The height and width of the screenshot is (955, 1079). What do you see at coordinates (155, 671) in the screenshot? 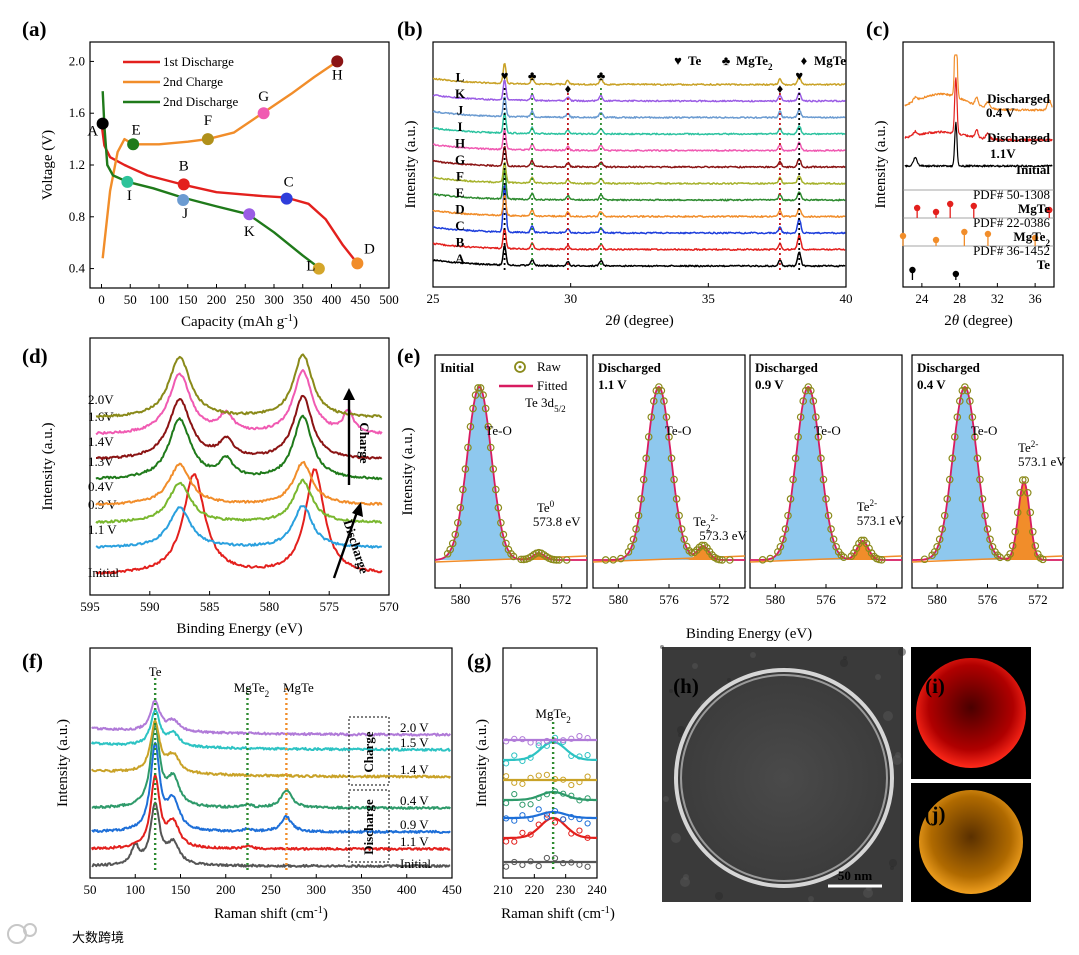
I see `peak-label: Te` at bounding box center [155, 671].